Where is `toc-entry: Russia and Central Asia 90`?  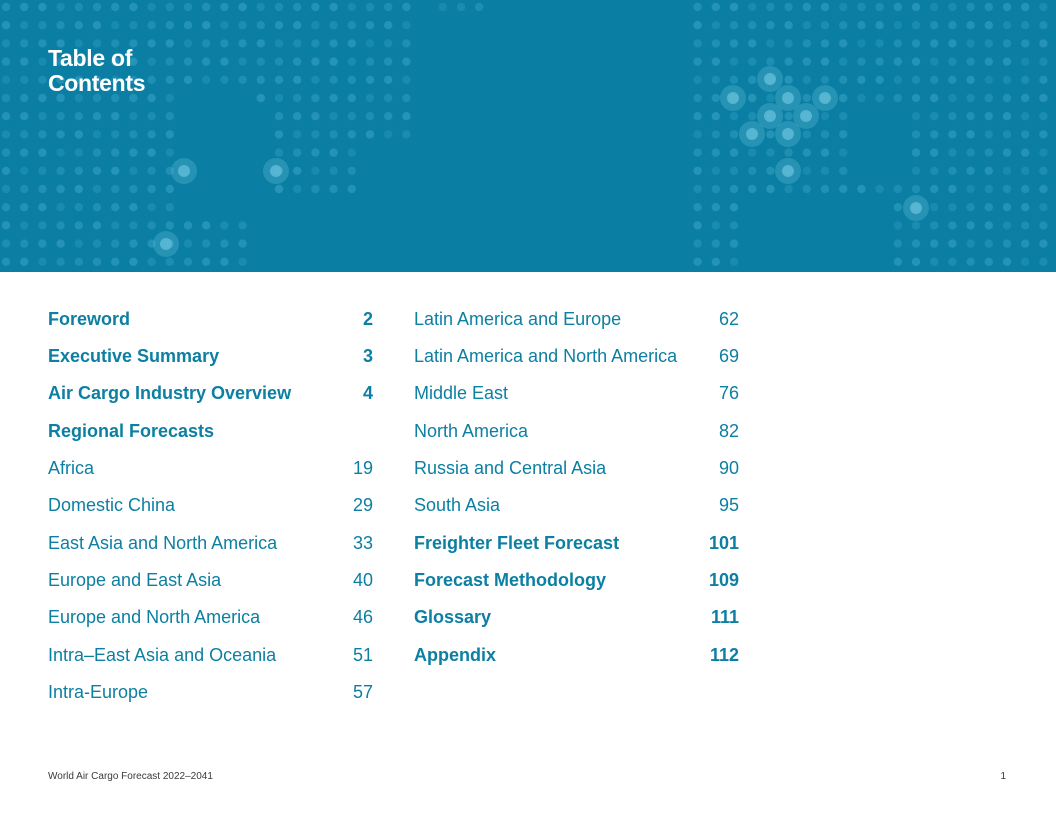
toc-entry: Russia and Central Asia 90 is located at coordinates (576, 468).